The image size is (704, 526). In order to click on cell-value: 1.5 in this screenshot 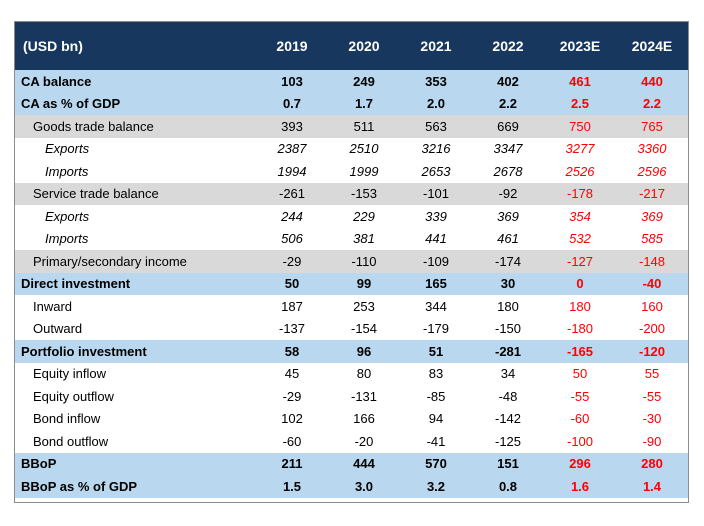, I will do `click(292, 486)`.